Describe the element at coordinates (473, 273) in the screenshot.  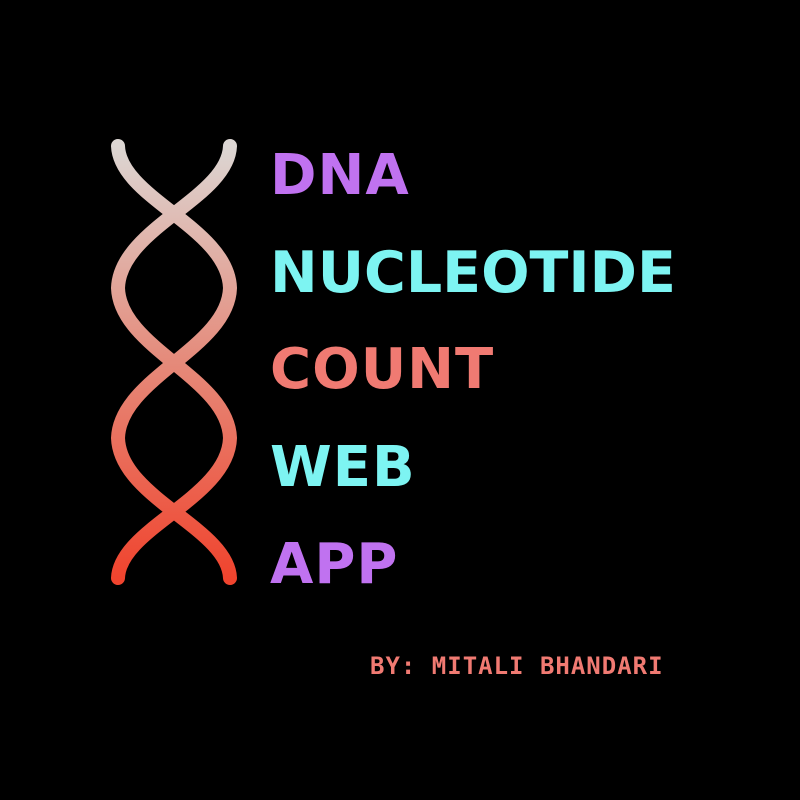
I see `title-line-nucleotide: NUCLEOTIDE` at that location.